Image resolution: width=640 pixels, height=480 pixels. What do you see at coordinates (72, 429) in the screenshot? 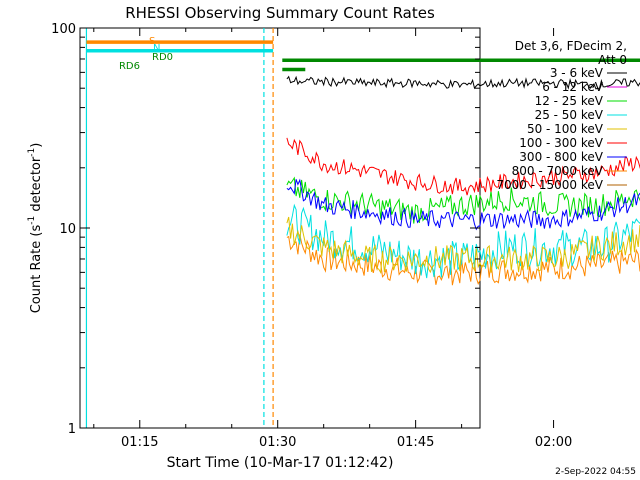
I see `y-tick-label-0: 1` at bounding box center [72, 429].